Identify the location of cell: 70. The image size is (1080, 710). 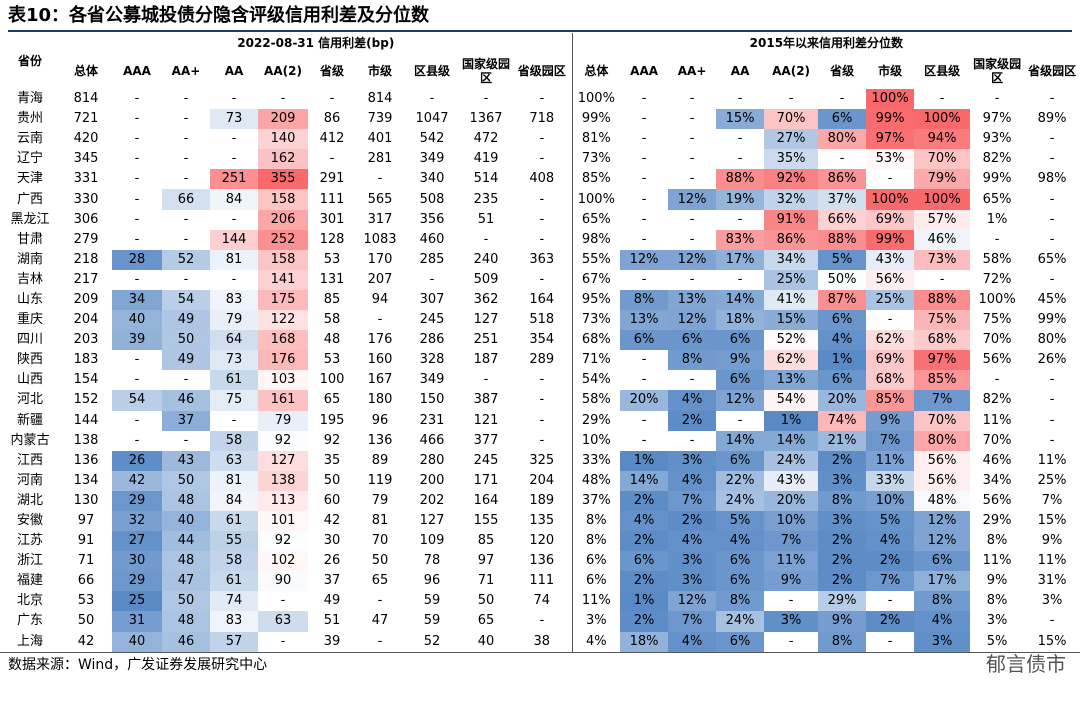
(380, 541).